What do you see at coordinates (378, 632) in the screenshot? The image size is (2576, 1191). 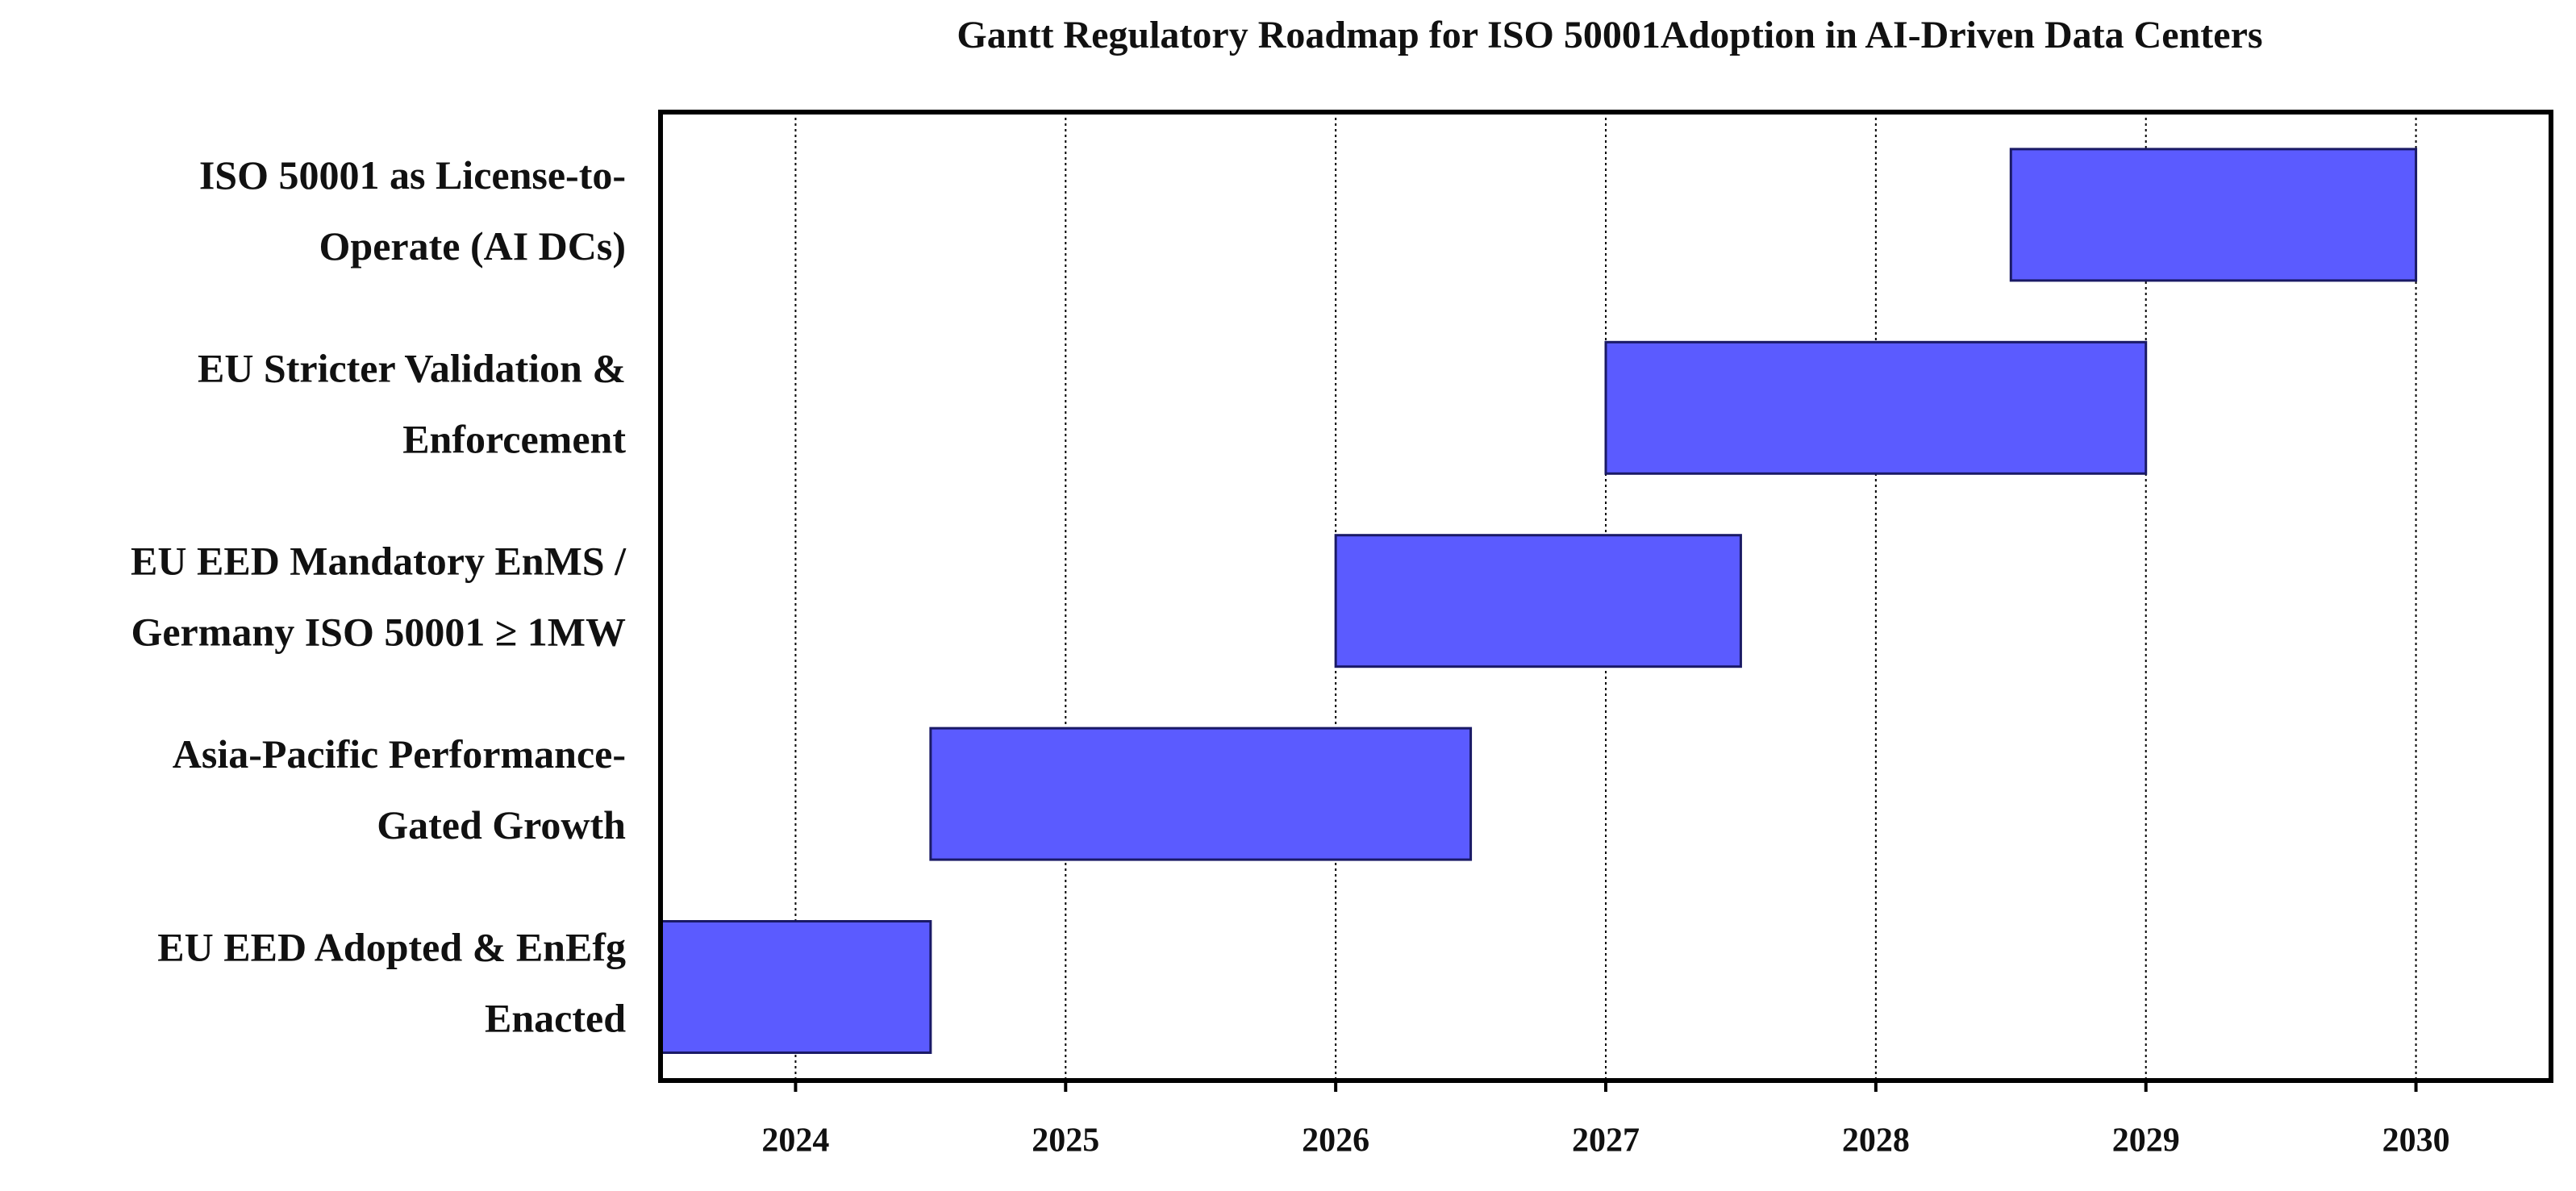 I see `y-tick-label: Germany ISO 50001 ≥ 1MW` at bounding box center [378, 632].